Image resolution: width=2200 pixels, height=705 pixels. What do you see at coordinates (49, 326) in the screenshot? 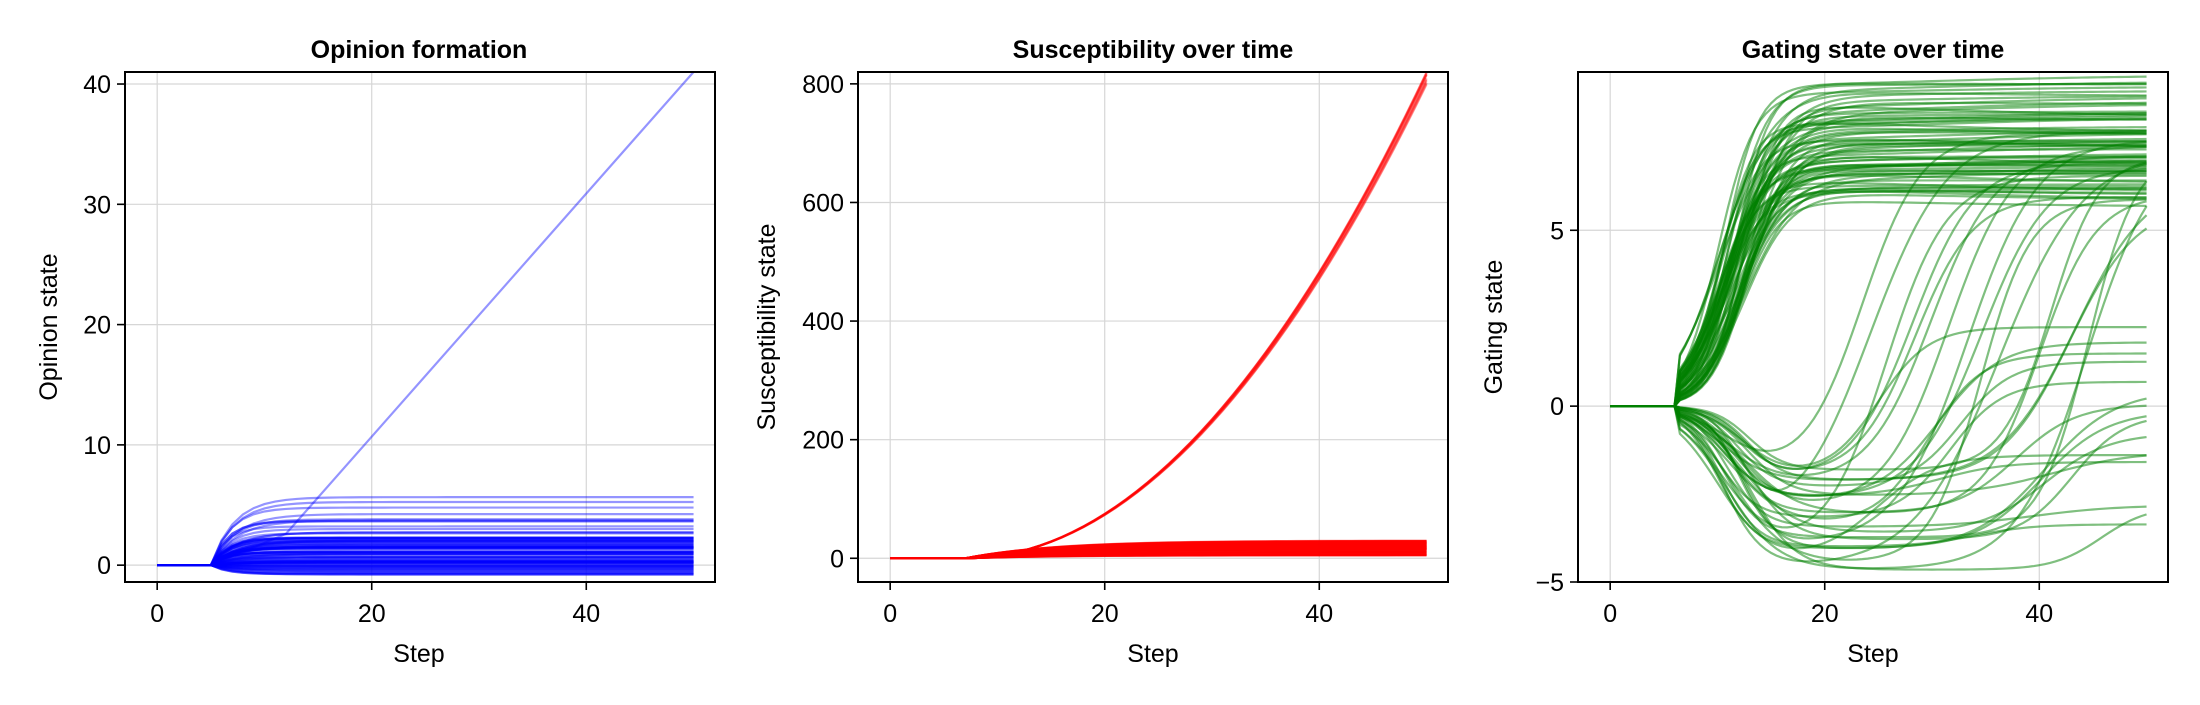
I see `y-axis-label: Opinion state` at bounding box center [49, 326].